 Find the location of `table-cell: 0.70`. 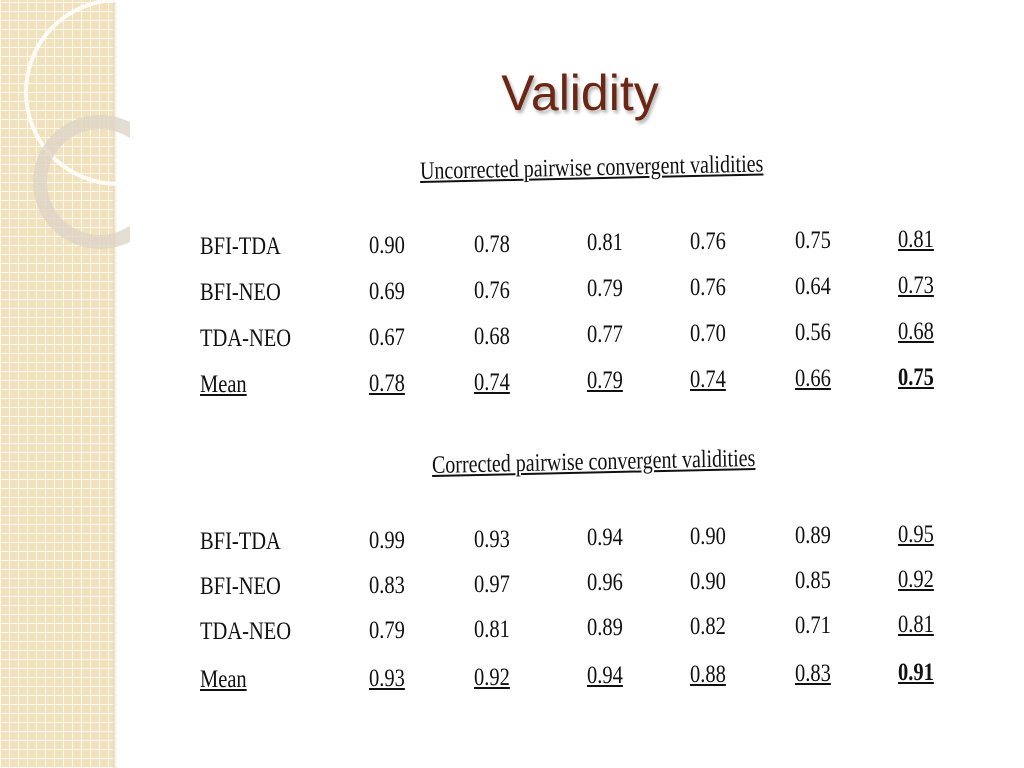

table-cell: 0.70 is located at coordinates (708, 334).